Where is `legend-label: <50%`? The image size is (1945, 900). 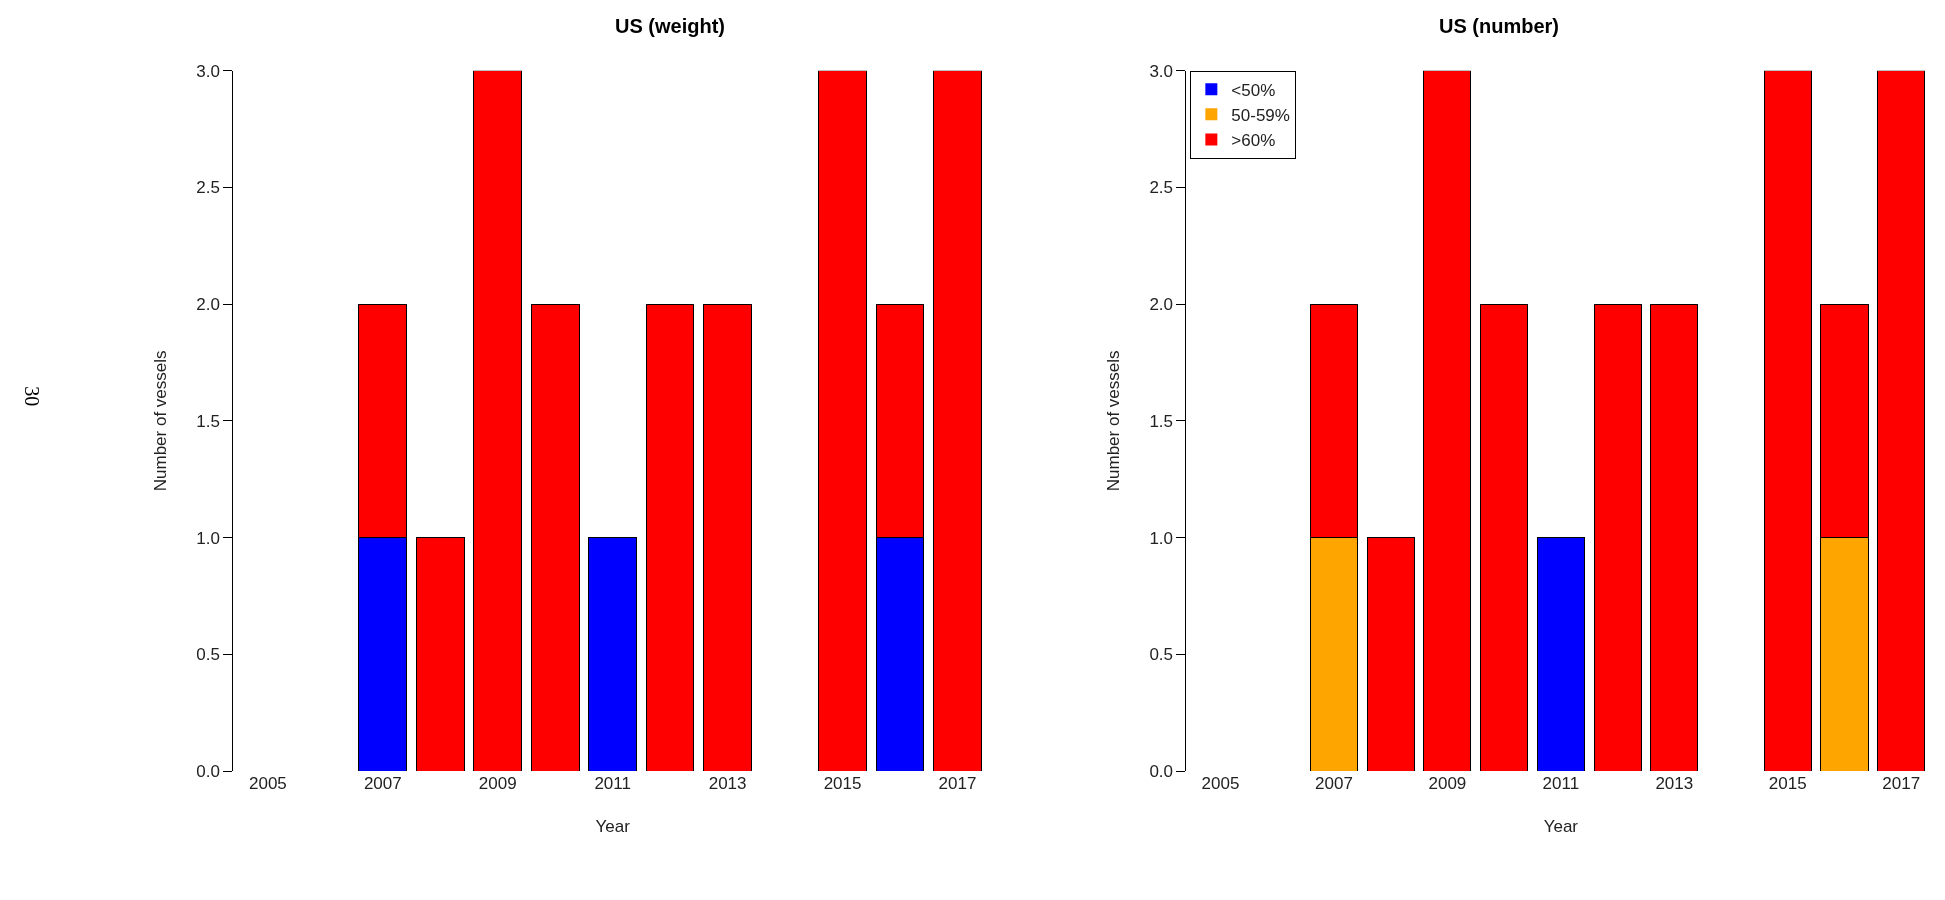
legend-label: <50% is located at coordinates (1253, 90).